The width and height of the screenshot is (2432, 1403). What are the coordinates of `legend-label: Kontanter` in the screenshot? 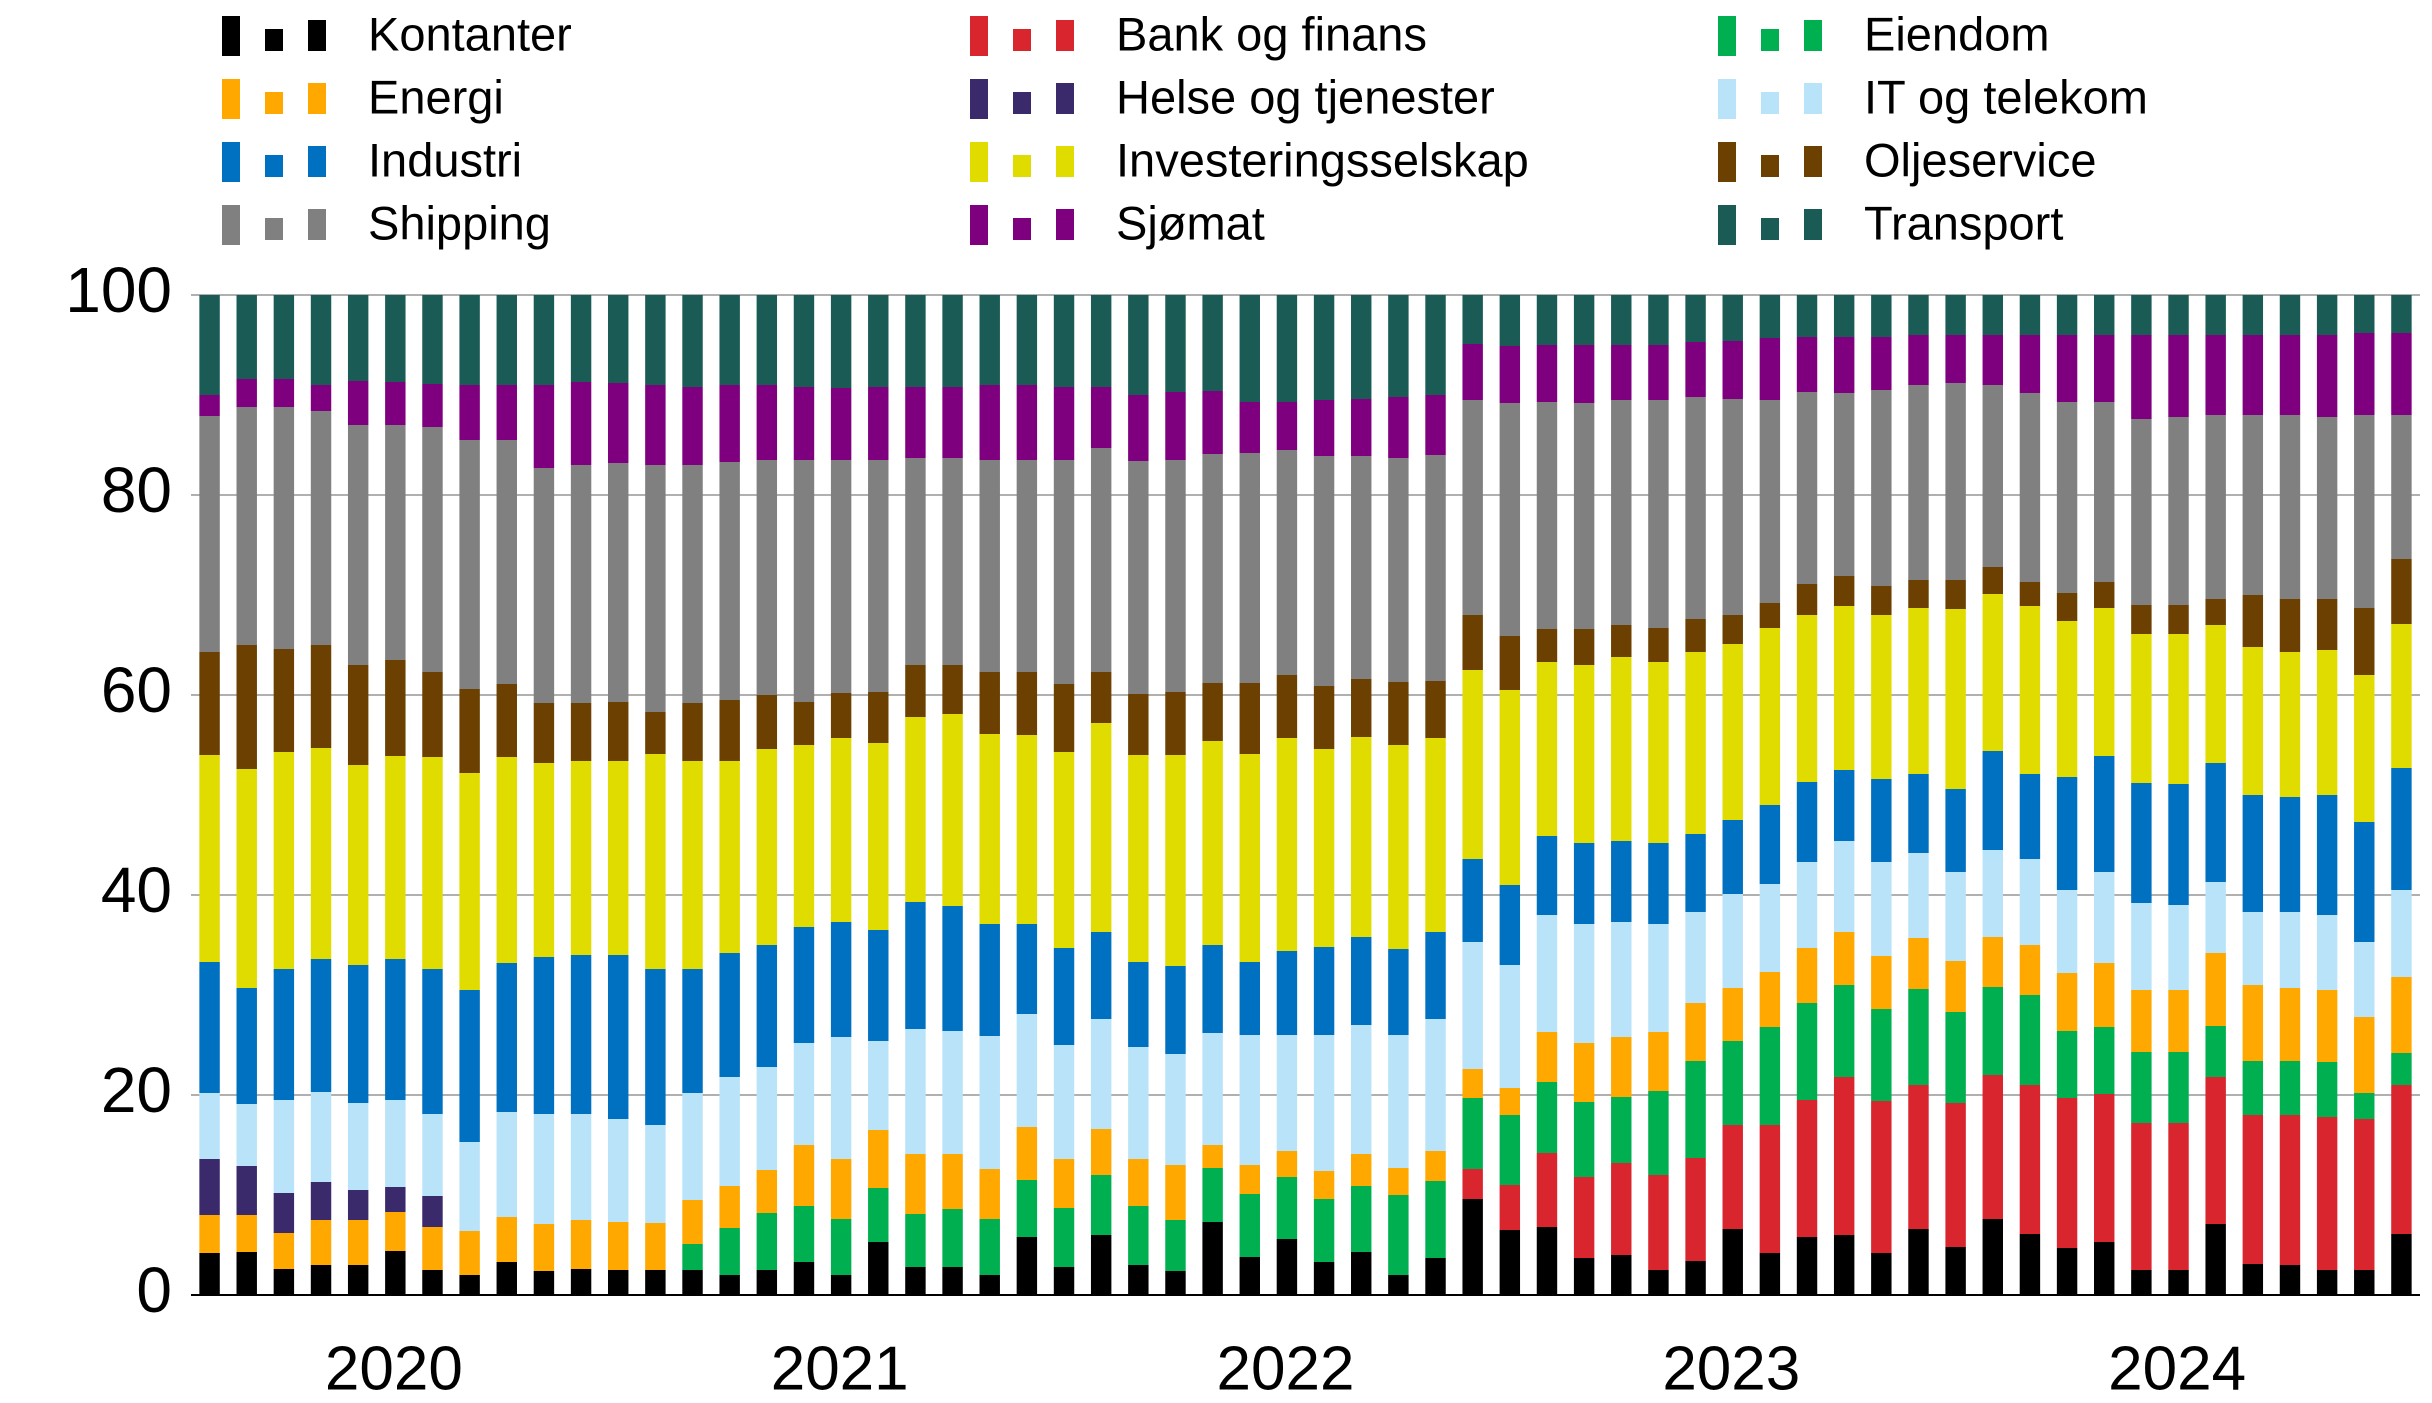 It's located at (470, 33).